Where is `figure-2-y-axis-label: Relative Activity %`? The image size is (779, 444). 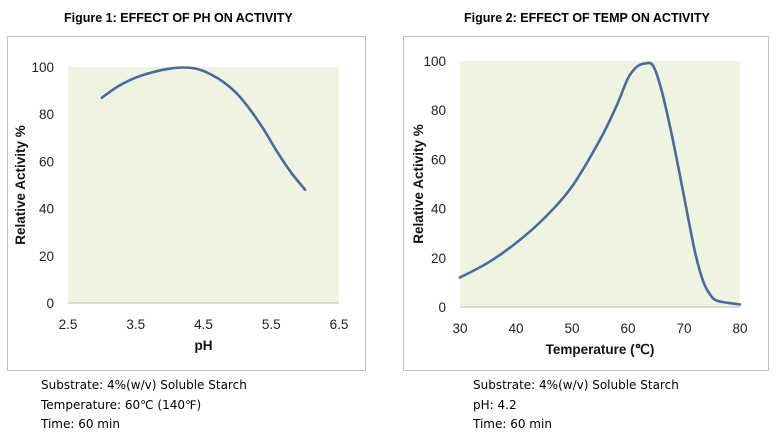 figure-2-y-axis-label: Relative Activity % is located at coordinates (418, 184).